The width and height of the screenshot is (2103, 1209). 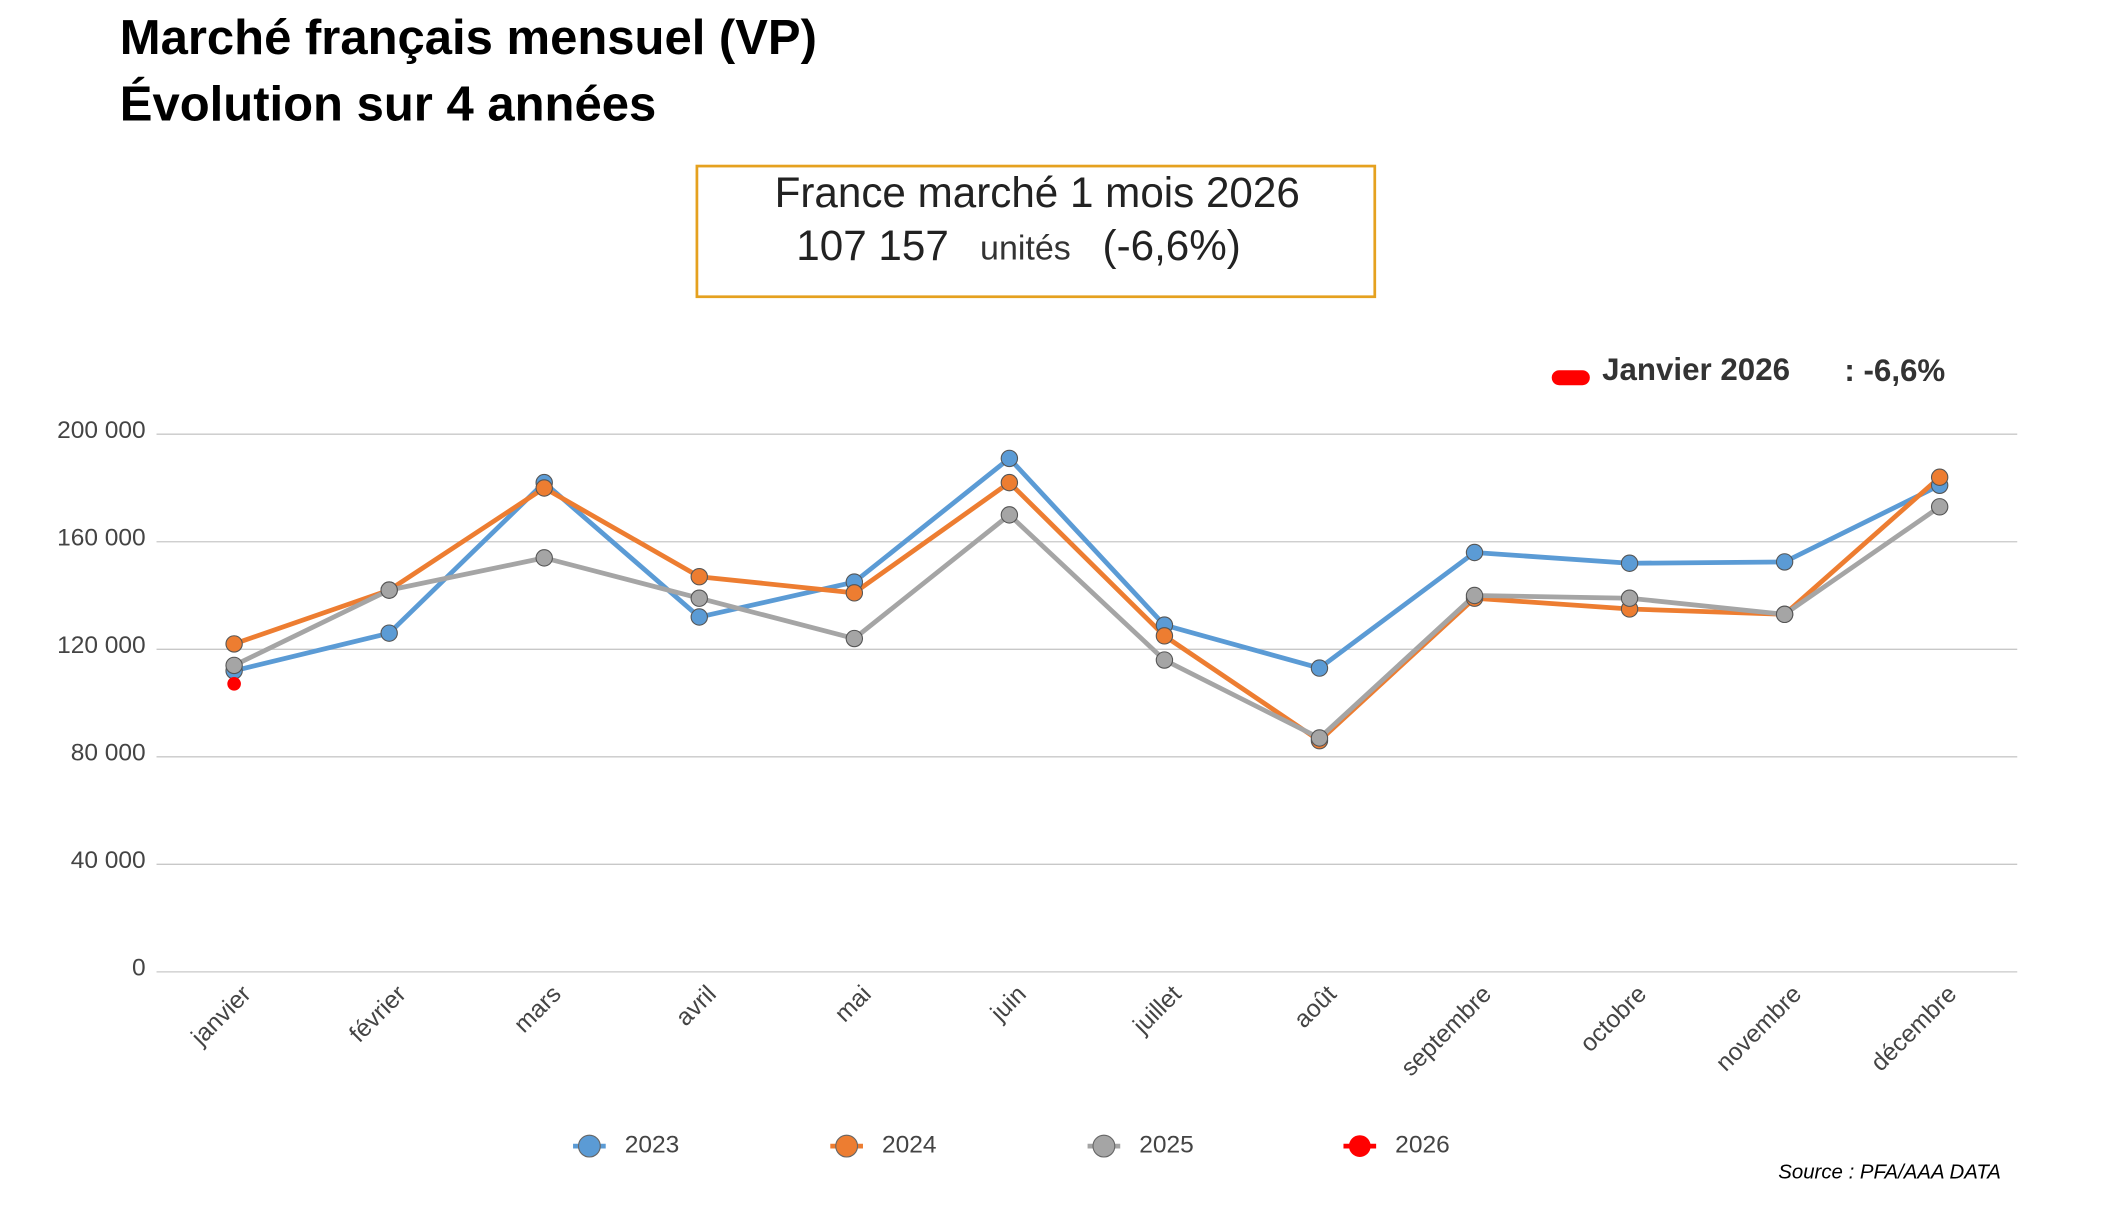 What do you see at coordinates (377, 1014) in the screenshot?
I see `x-tick-label: février` at bounding box center [377, 1014].